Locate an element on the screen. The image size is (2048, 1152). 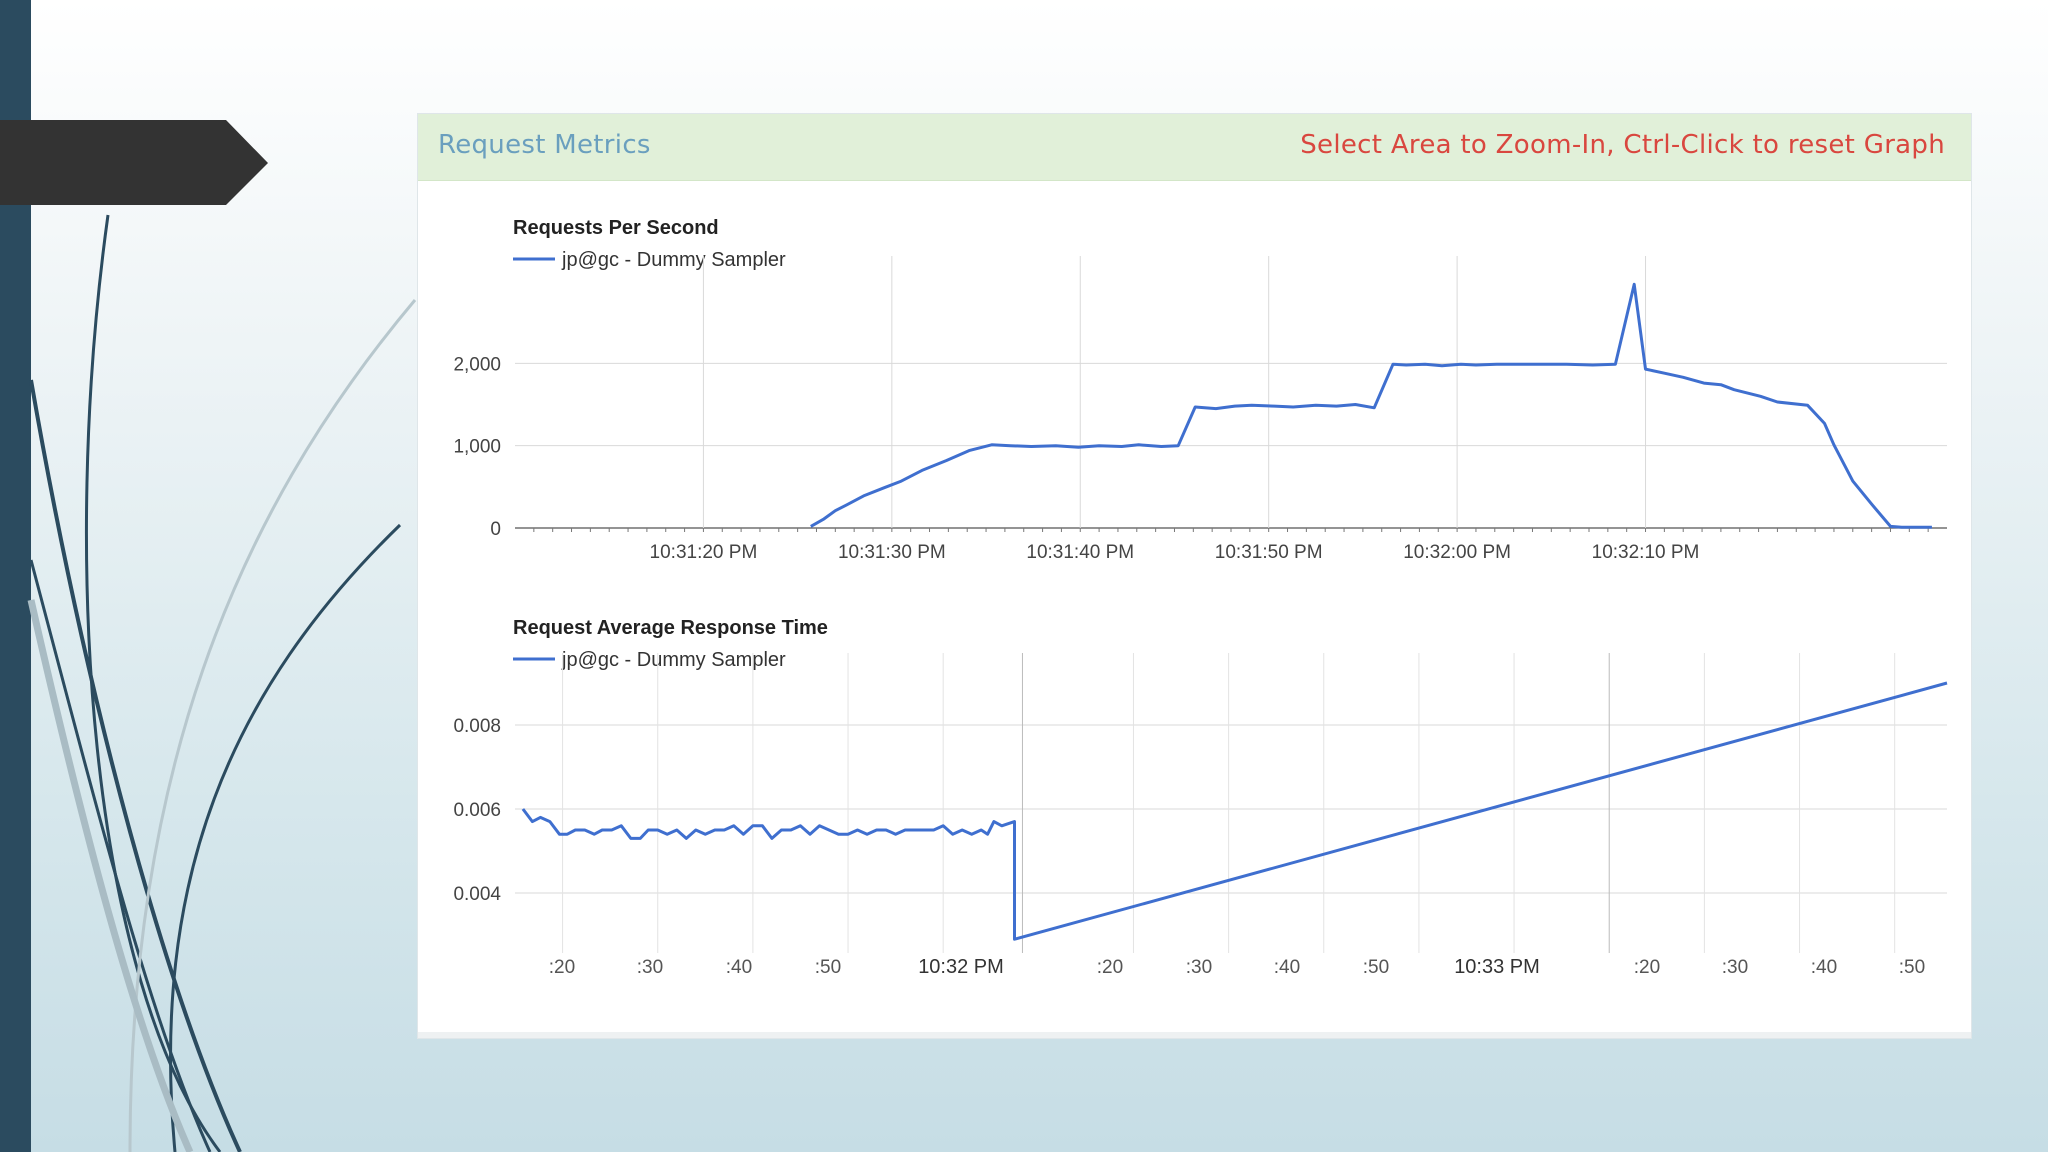
y-tick-label: 1,000 is located at coordinates (477, 447).